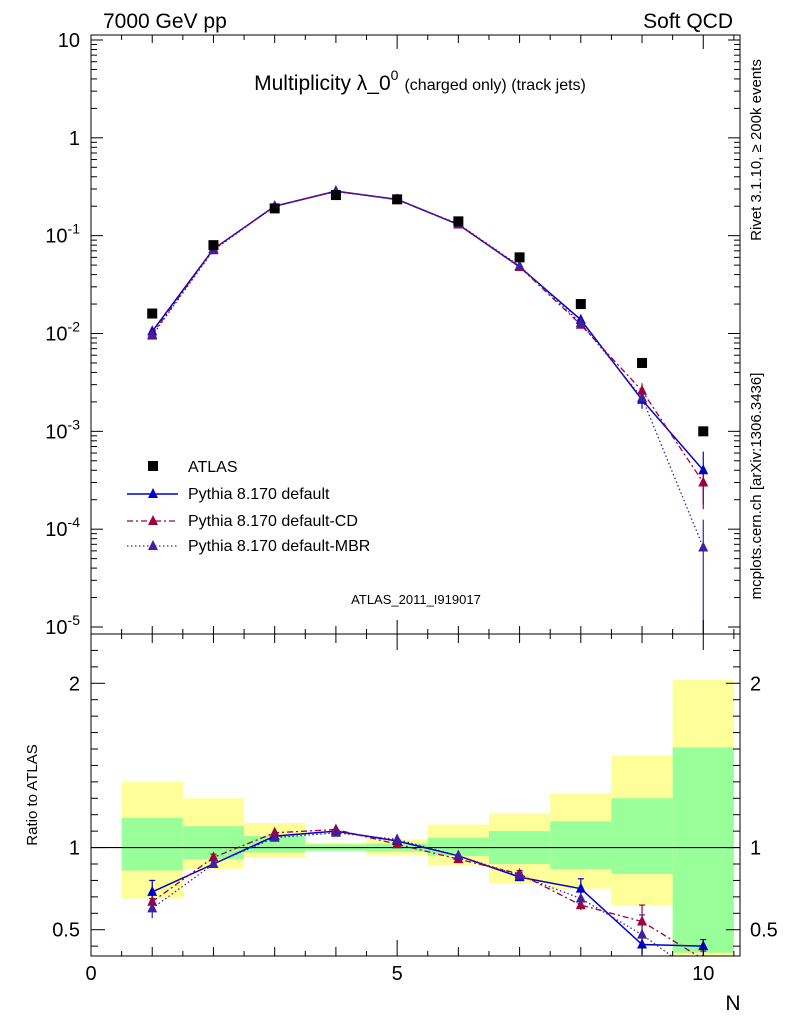  I want to click on plot-title-main: Multiplicity λ_0, so click(322, 83).